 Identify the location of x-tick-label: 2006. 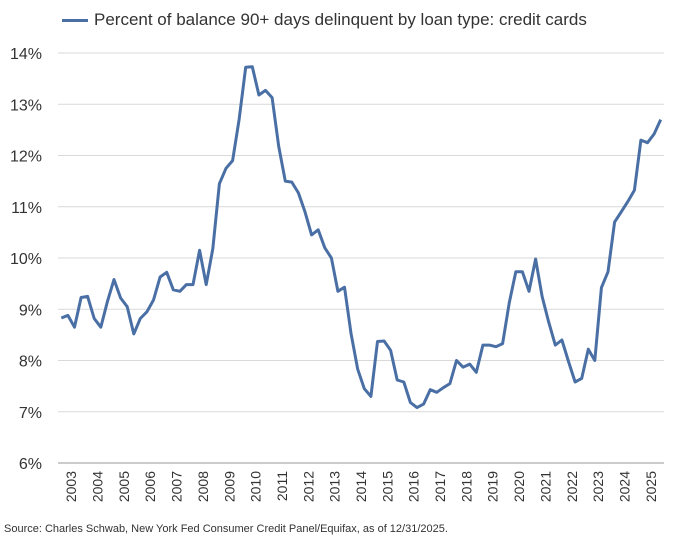
(150, 486).